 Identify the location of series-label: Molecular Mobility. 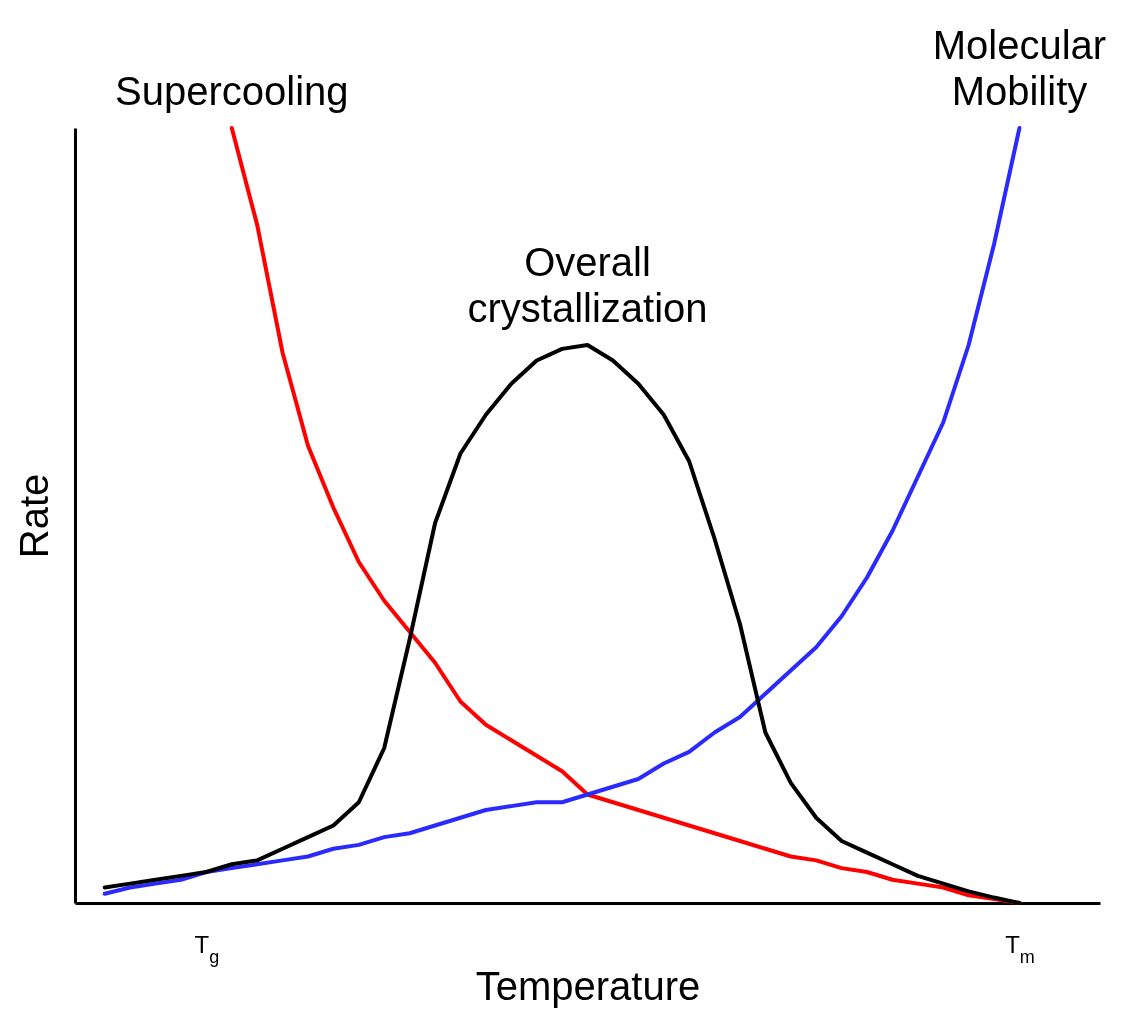
(1019, 68).